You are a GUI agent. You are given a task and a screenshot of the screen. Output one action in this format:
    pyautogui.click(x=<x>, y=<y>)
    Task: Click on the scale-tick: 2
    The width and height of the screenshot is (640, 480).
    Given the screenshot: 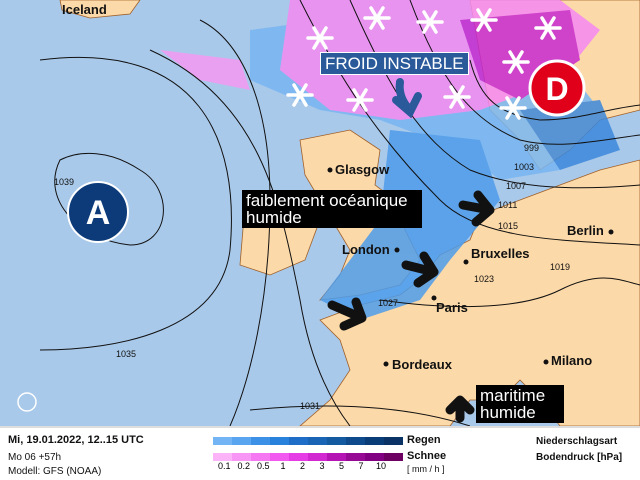 What is the action you would take?
    pyautogui.click(x=303, y=466)
    